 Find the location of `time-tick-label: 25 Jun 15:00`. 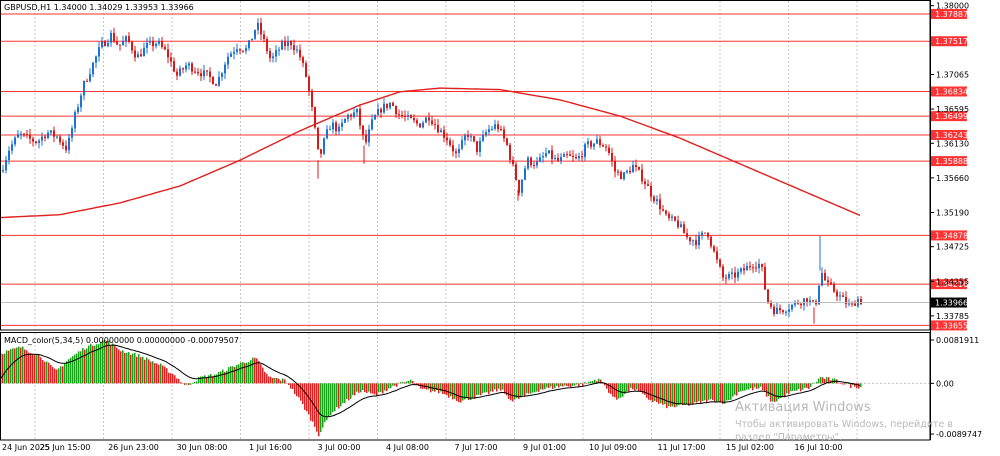

time-tick-label: 25 Jun 15:00 is located at coordinates (65, 447).